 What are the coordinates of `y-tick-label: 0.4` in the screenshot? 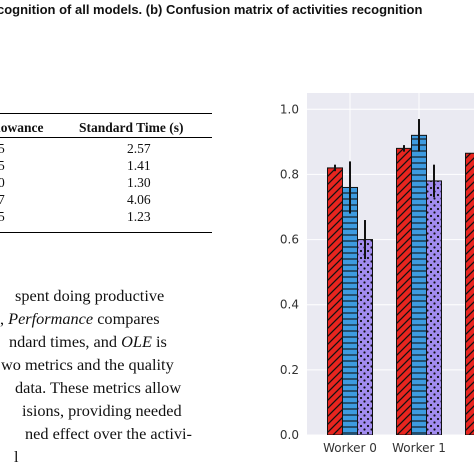 It's located at (289, 305).